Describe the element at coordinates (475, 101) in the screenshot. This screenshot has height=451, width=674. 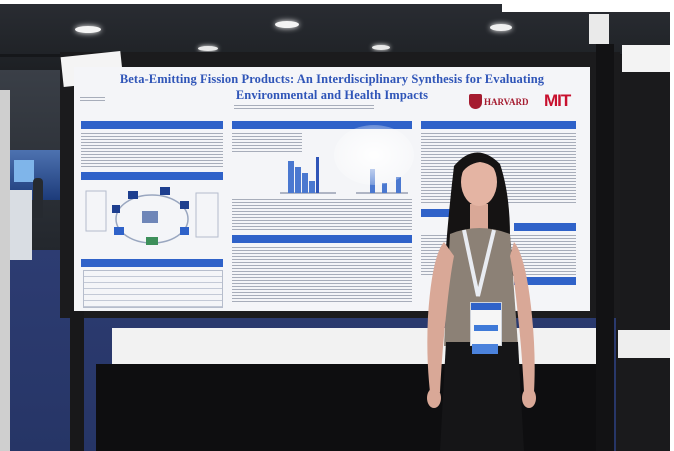
I see `harvard-shield-icon` at that location.